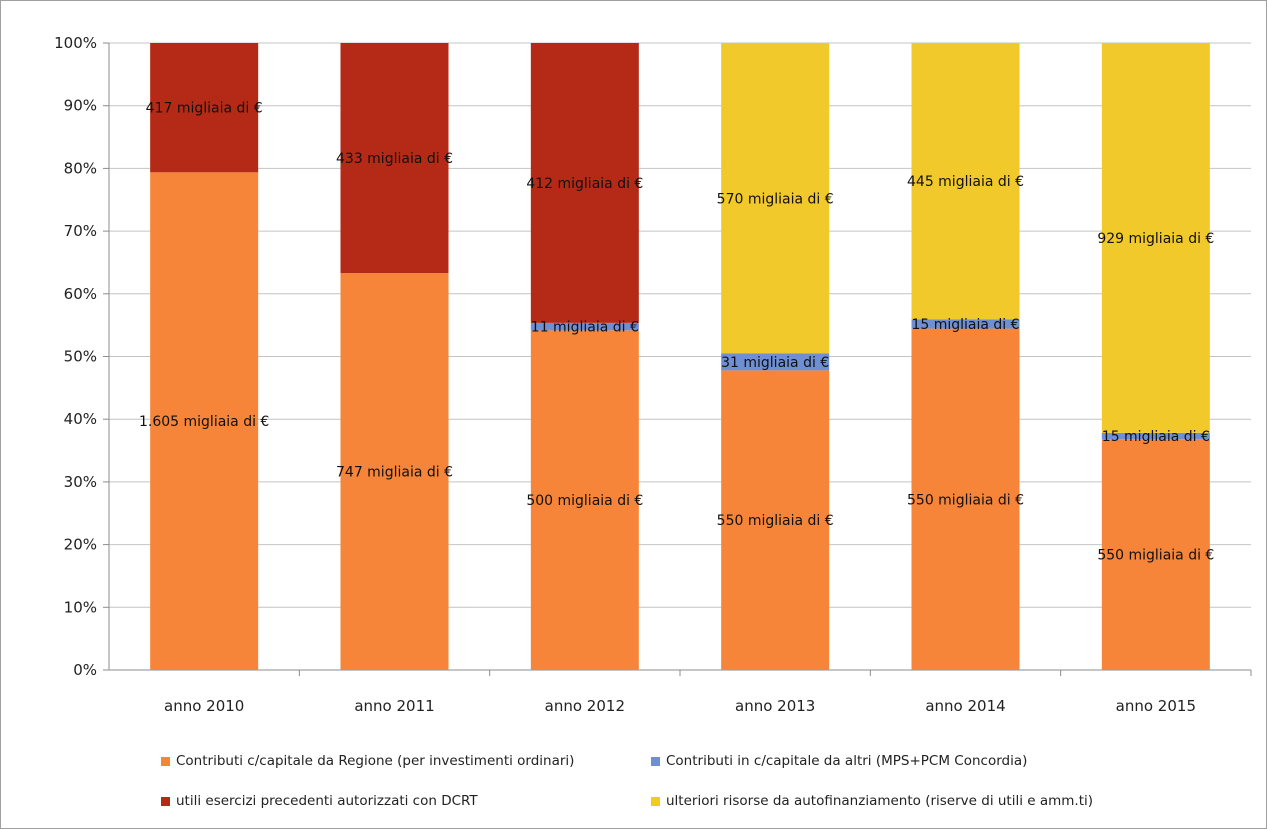  I want to click on data-label: 500 migliaia di €, so click(584, 501).